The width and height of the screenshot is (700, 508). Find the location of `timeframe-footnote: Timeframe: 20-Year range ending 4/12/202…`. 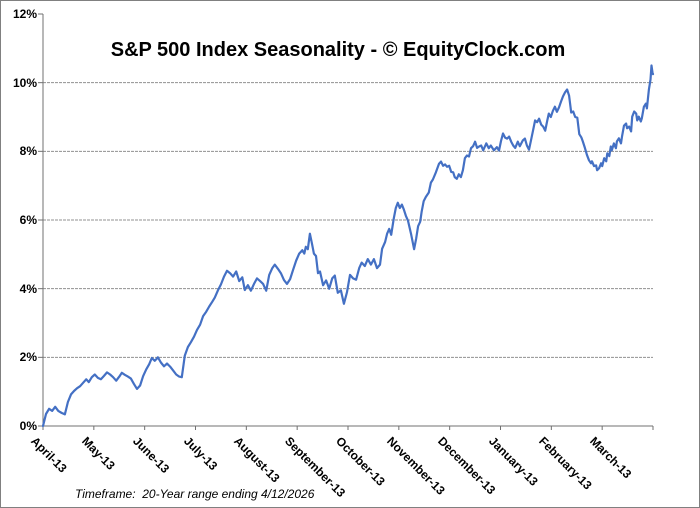

timeframe-footnote: Timeframe: 20-Year range ending 4/12/202… is located at coordinates (195, 494).